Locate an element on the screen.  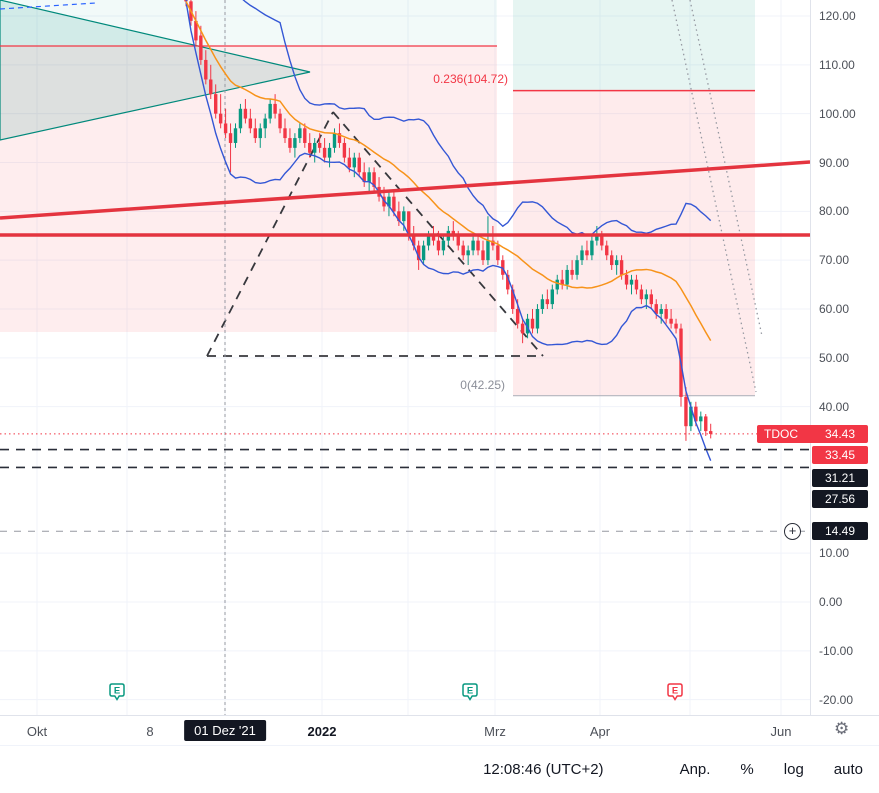
crosshair-date-label: 01 Dez '21 is located at coordinates (225, 730).